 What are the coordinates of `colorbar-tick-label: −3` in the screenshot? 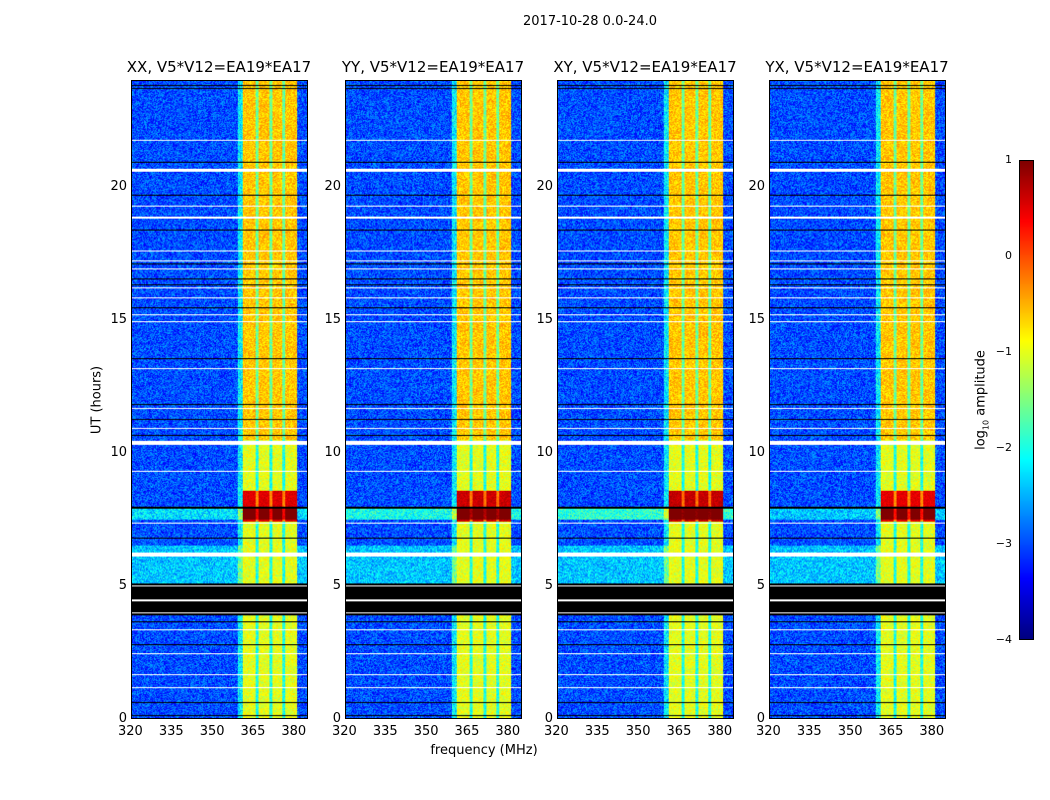 It's located at (1003, 543).